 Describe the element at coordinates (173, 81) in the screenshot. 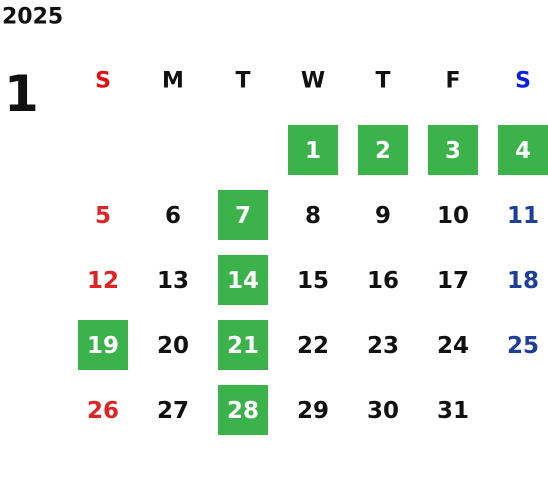

I see `weekday-label: M` at that location.